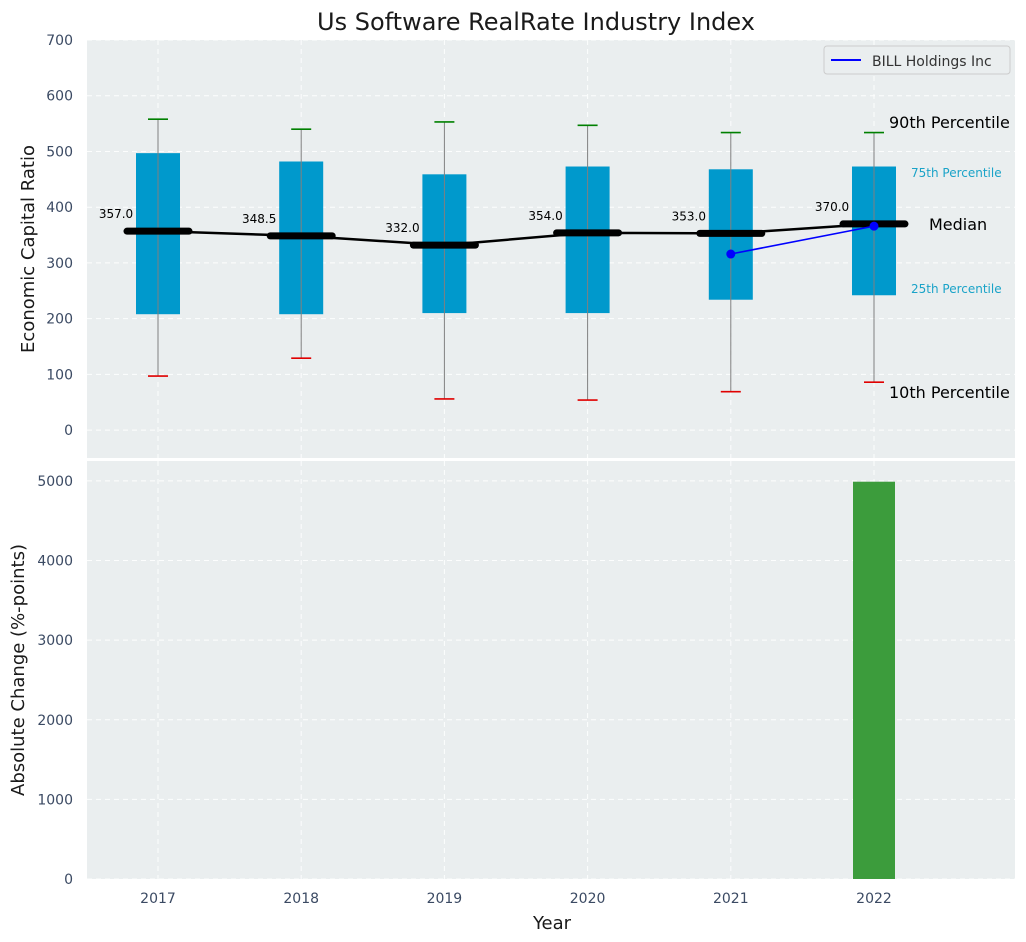 The height and width of the screenshot is (942, 1026). Describe the element at coordinates (68, 431) in the screenshot. I see `top-y-tick-label: 0` at that location.